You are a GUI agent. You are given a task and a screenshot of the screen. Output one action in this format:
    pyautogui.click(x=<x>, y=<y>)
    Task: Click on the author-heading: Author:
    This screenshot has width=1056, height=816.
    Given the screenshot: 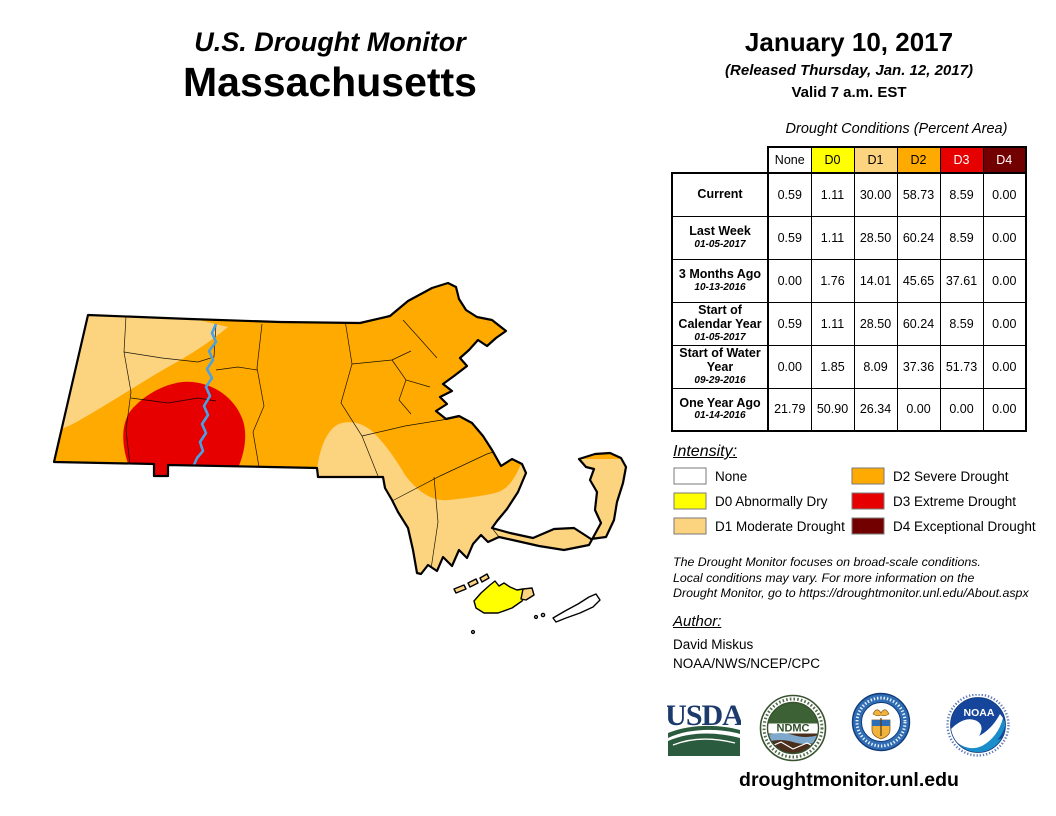 What is the action you would take?
    pyautogui.click(x=697, y=621)
    